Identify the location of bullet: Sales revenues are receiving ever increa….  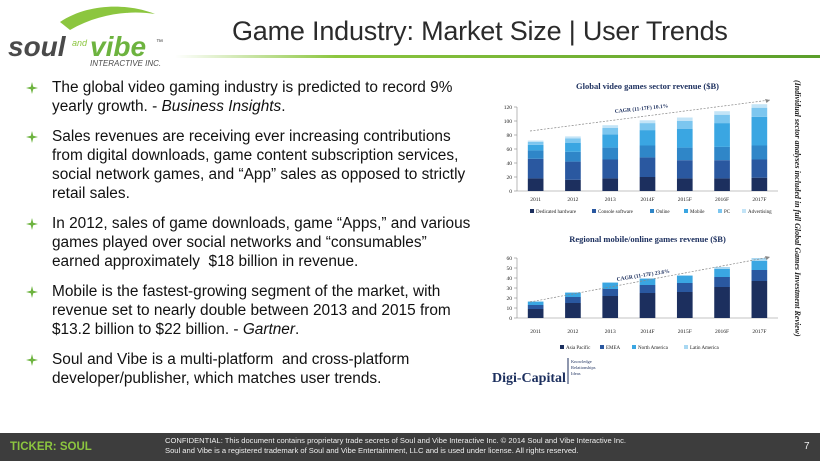
(247, 165).